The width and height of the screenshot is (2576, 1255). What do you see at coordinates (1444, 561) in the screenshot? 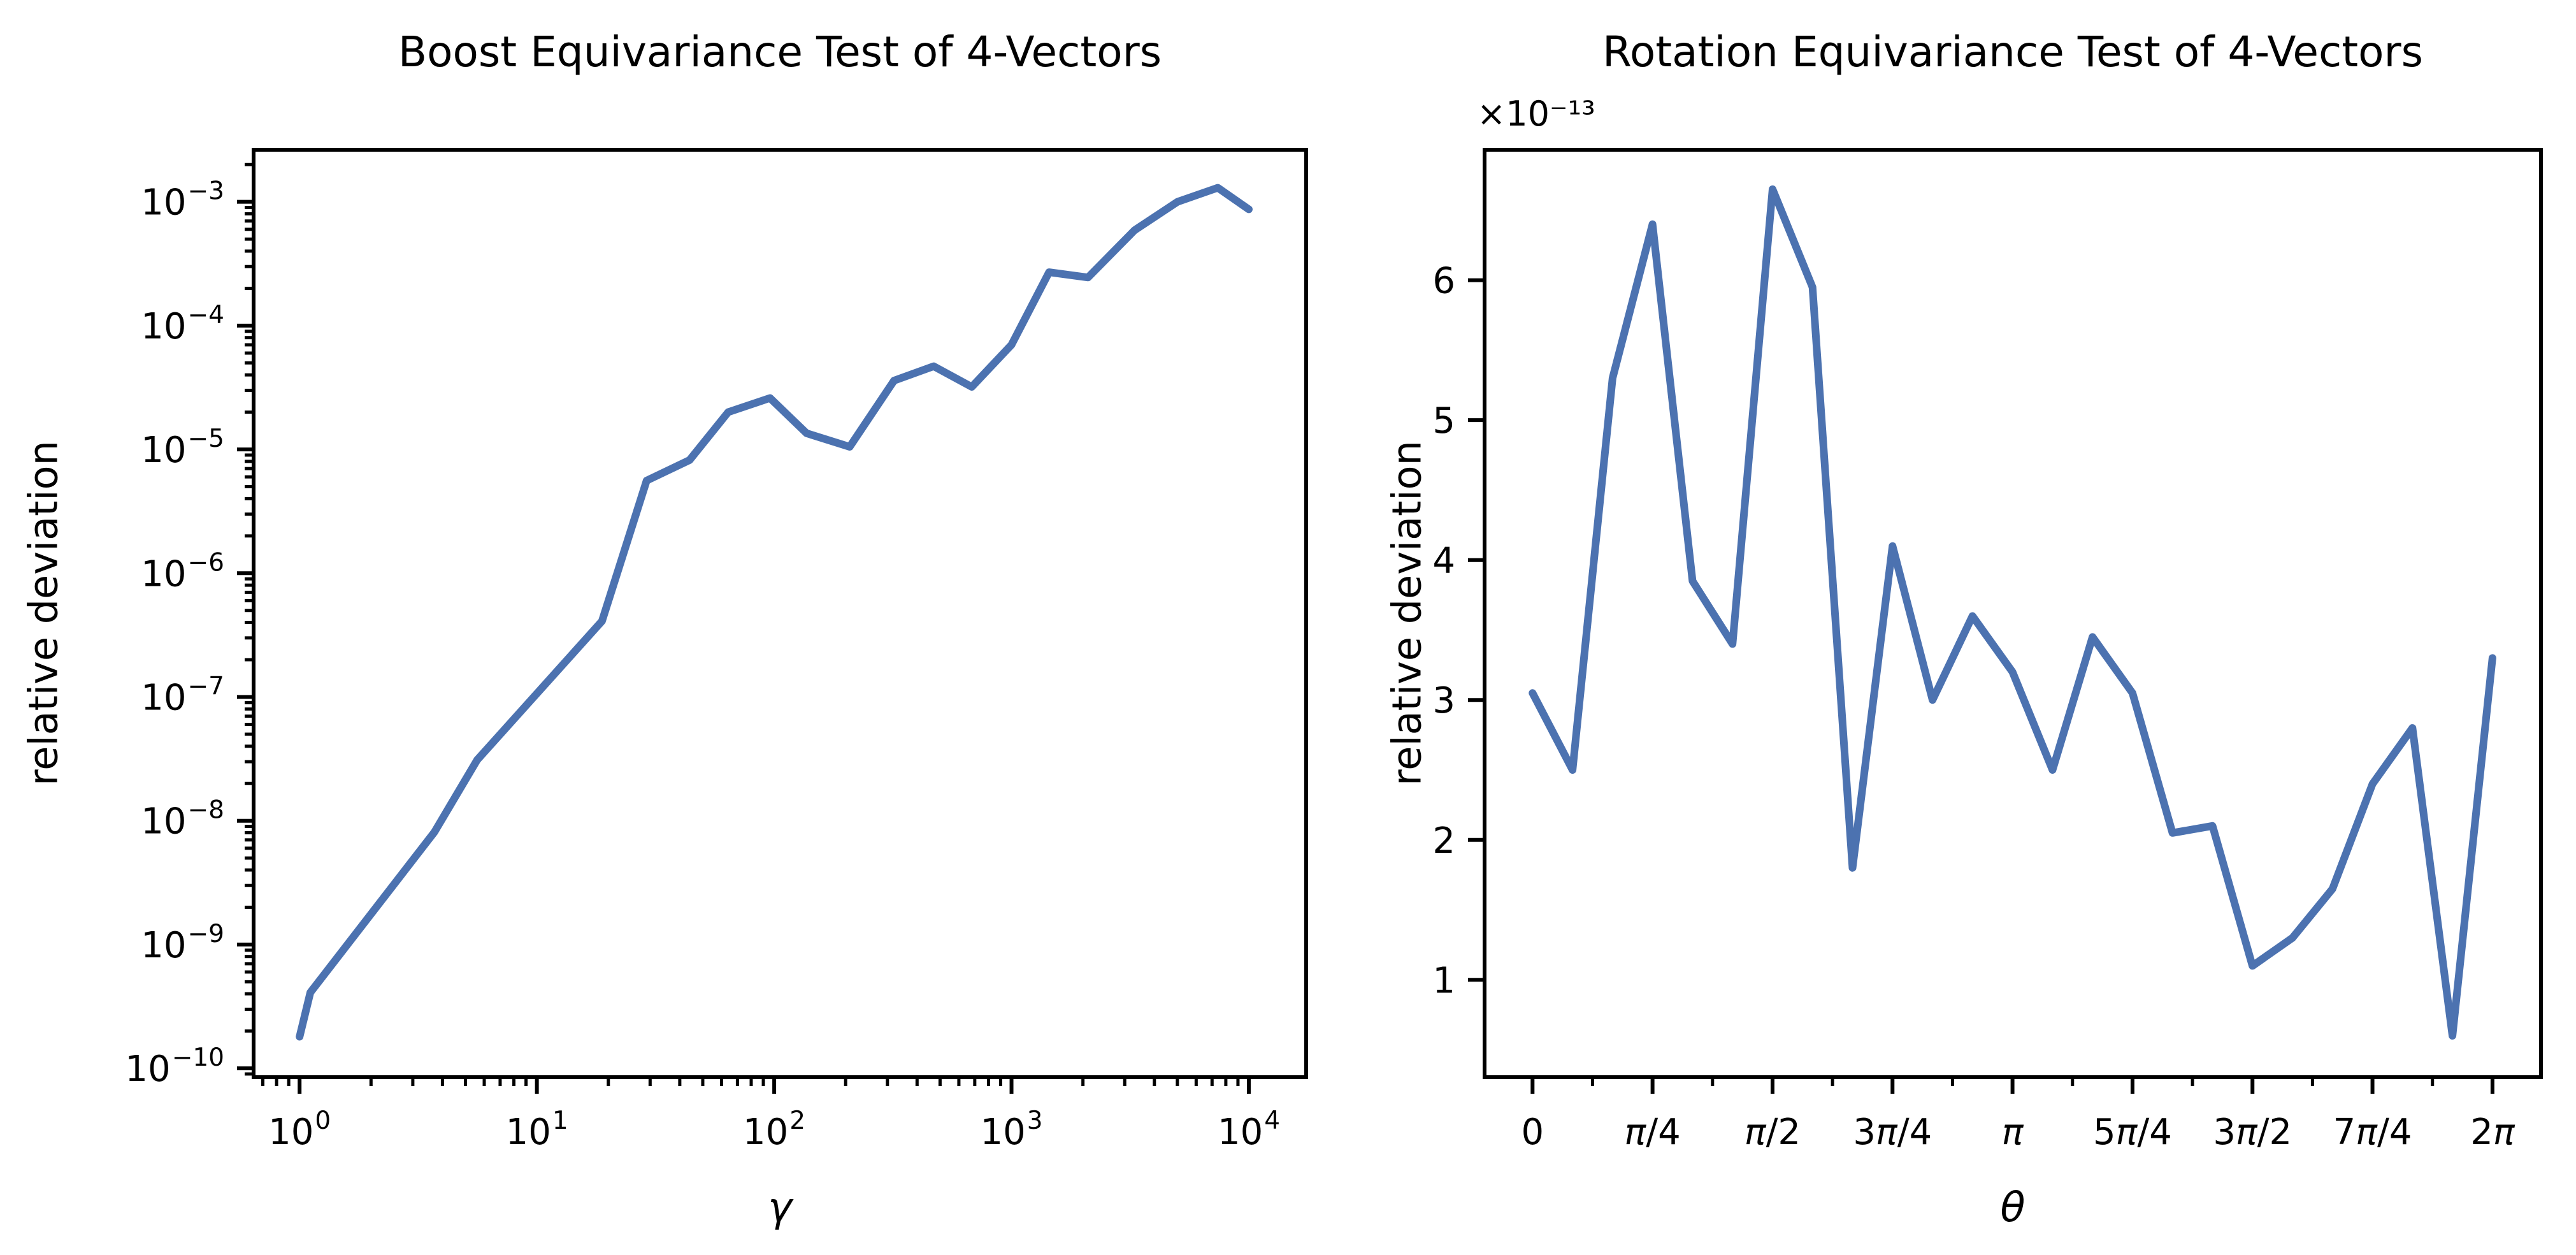
I see `y-tick-label: 4` at bounding box center [1444, 561].